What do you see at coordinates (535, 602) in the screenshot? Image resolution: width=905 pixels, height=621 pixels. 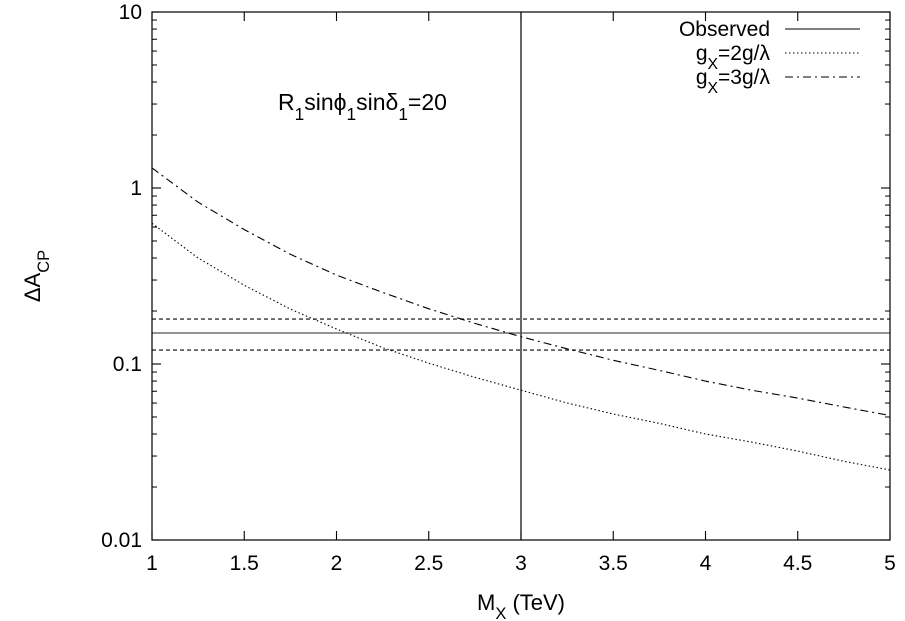 I see `text-part: (TeV)` at bounding box center [535, 602].